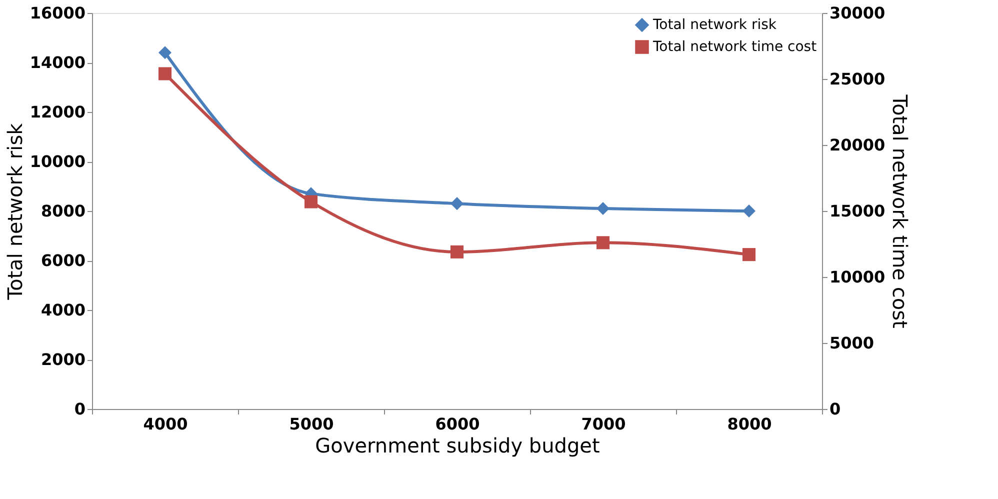 Image resolution: width=998 pixels, height=499 pixels. What do you see at coordinates (63, 260) in the screenshot?
I see `y-tick-label: 6000` at bounding box center [63, 260].